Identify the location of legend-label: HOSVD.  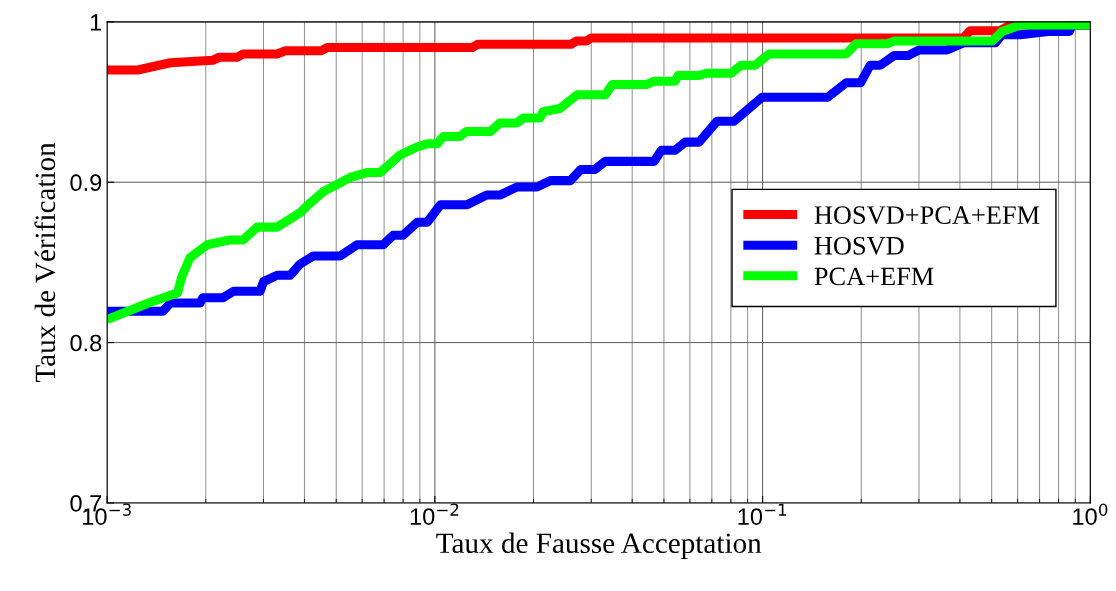
(859, 245).